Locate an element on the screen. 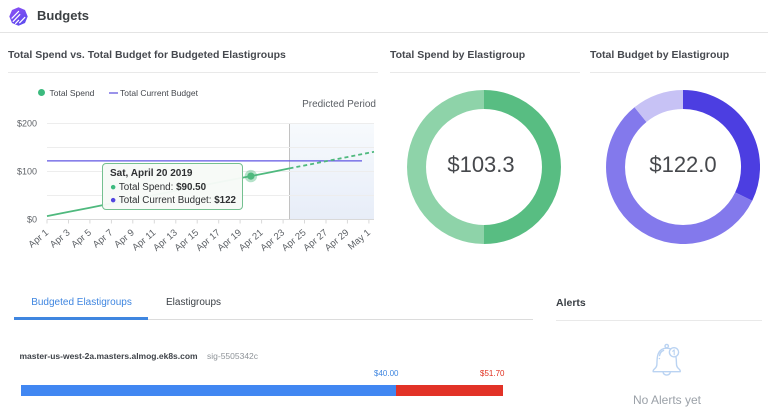 The height and width of the screenshot is (414, 768). svg-text: $0 is located at coordinates (32, 220).